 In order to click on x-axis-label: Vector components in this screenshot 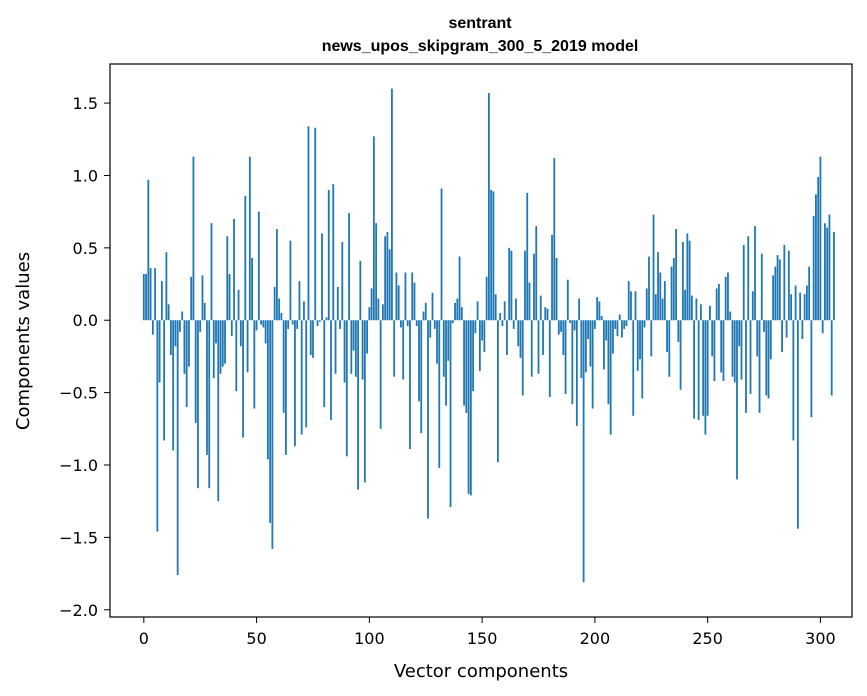, I will do `click(481, 671)`.